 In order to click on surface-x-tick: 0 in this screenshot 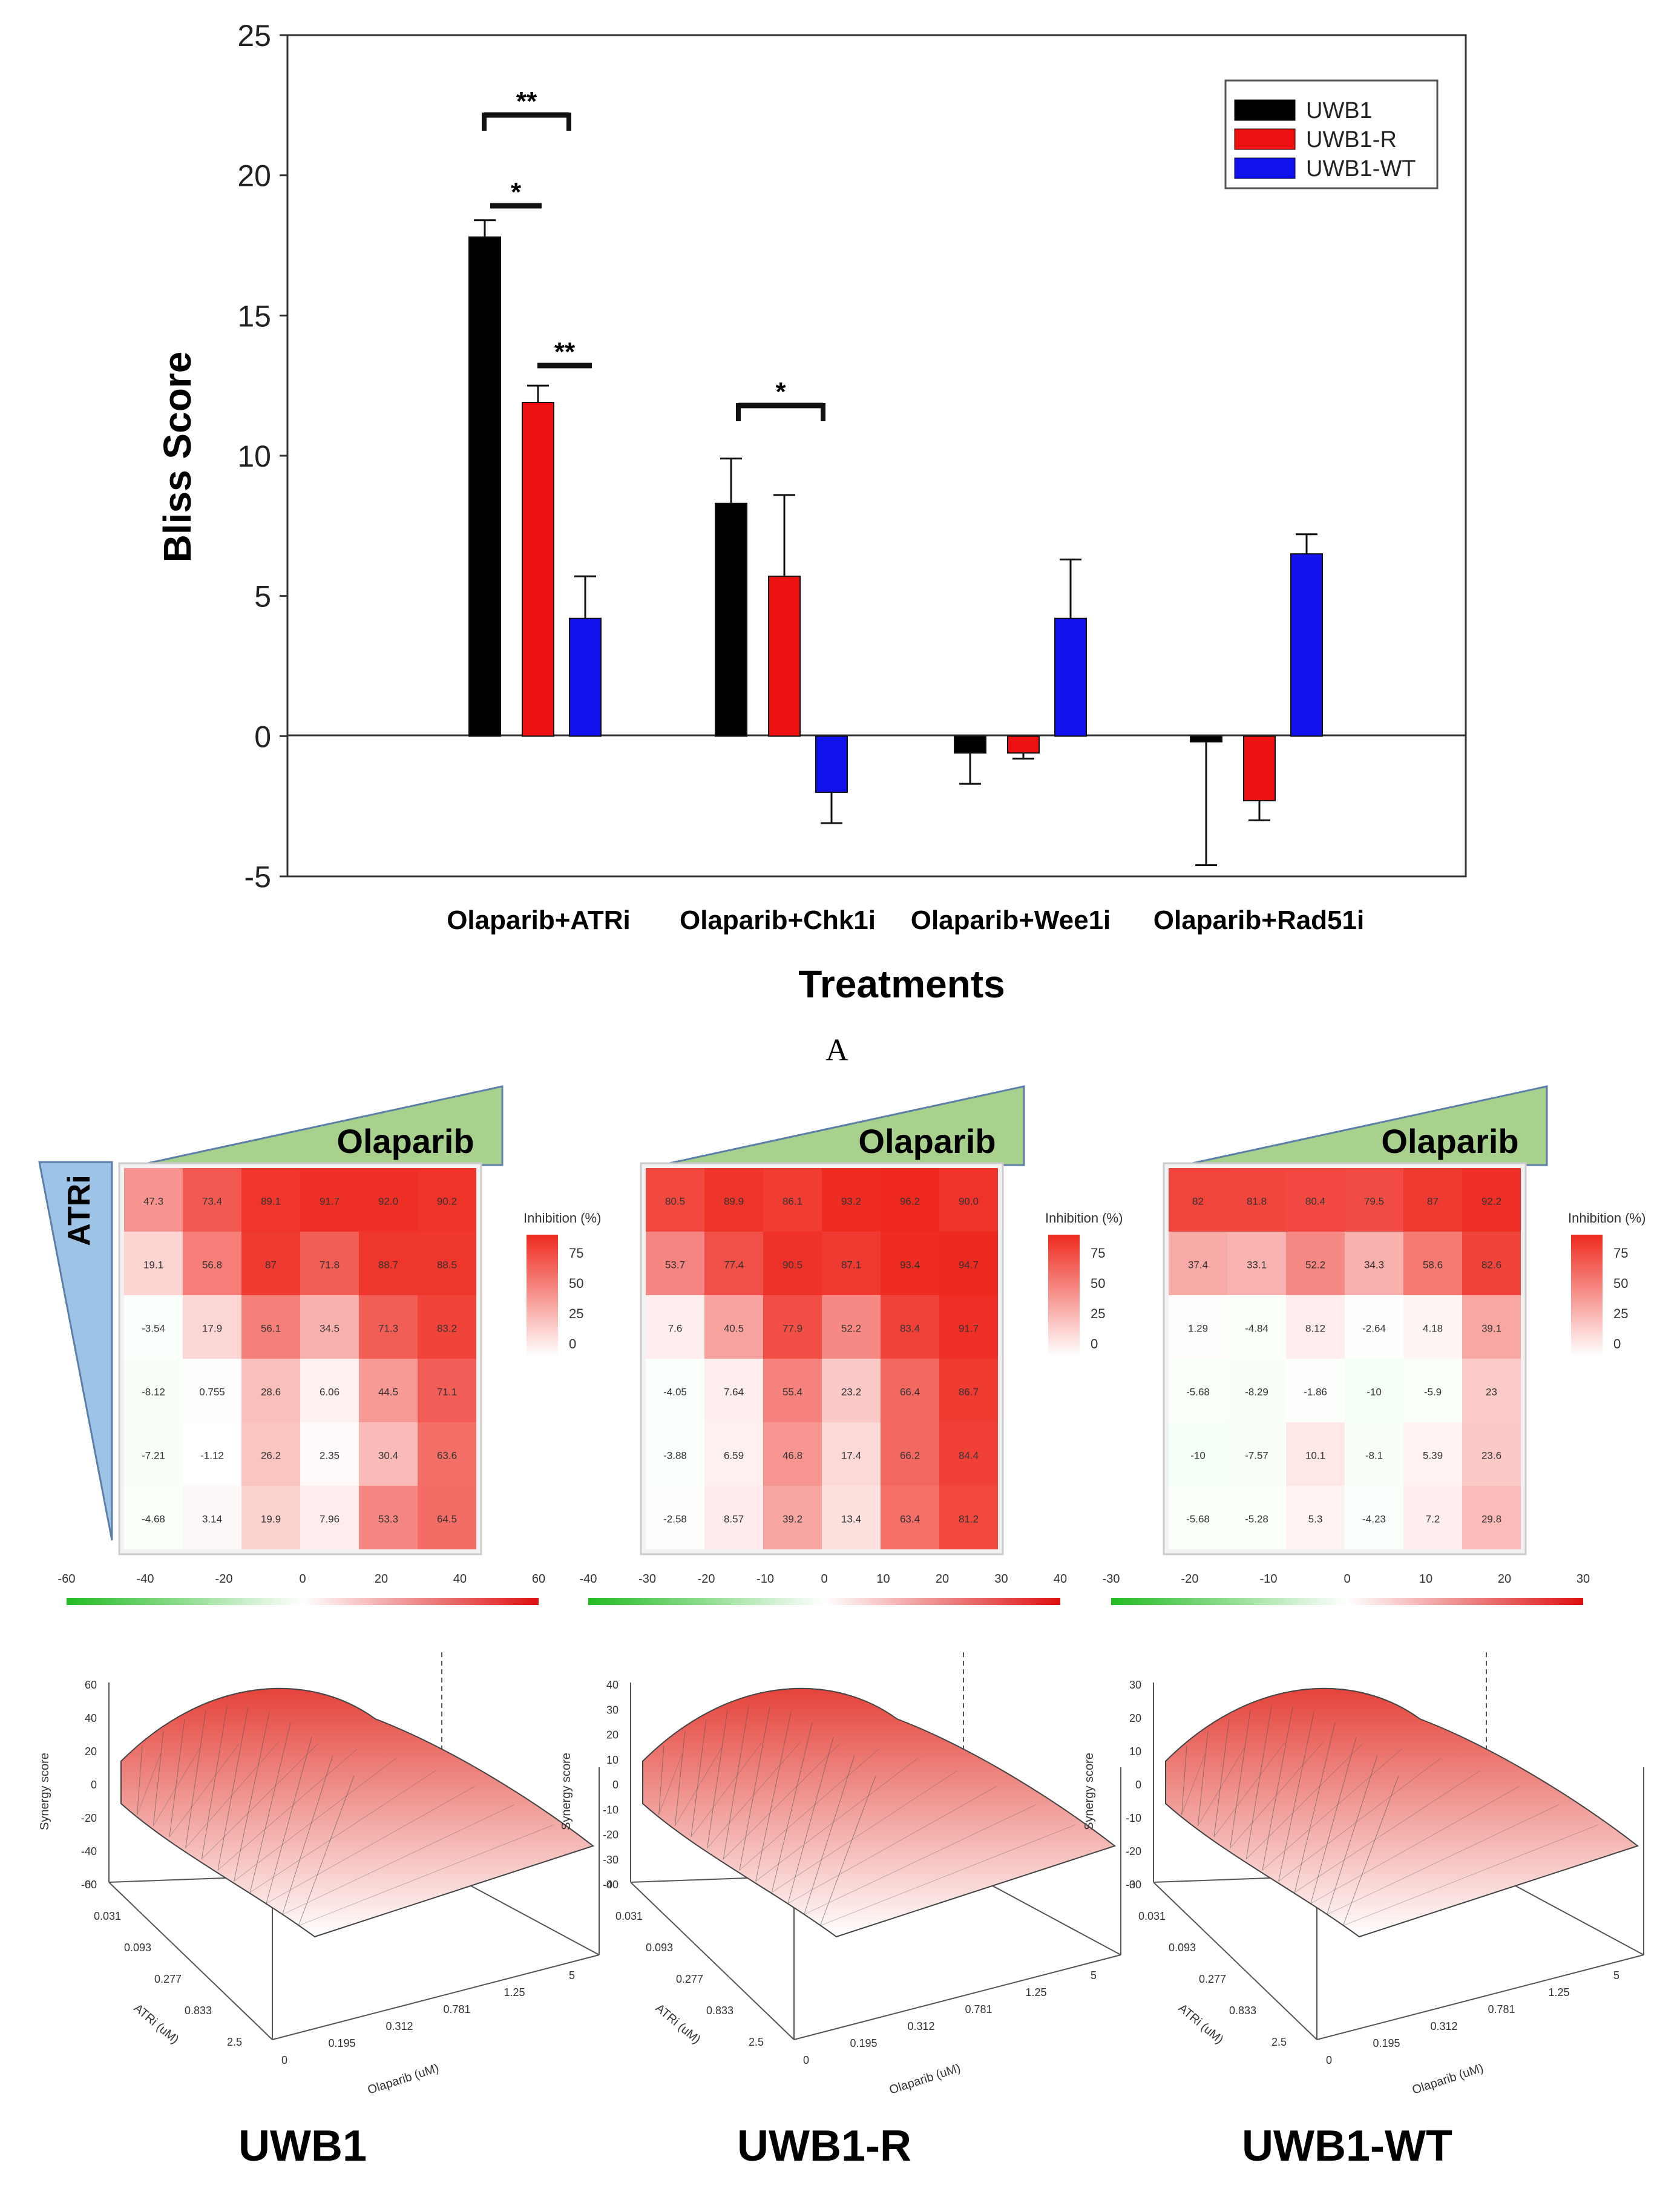, I will do `click(284, 2060)`.